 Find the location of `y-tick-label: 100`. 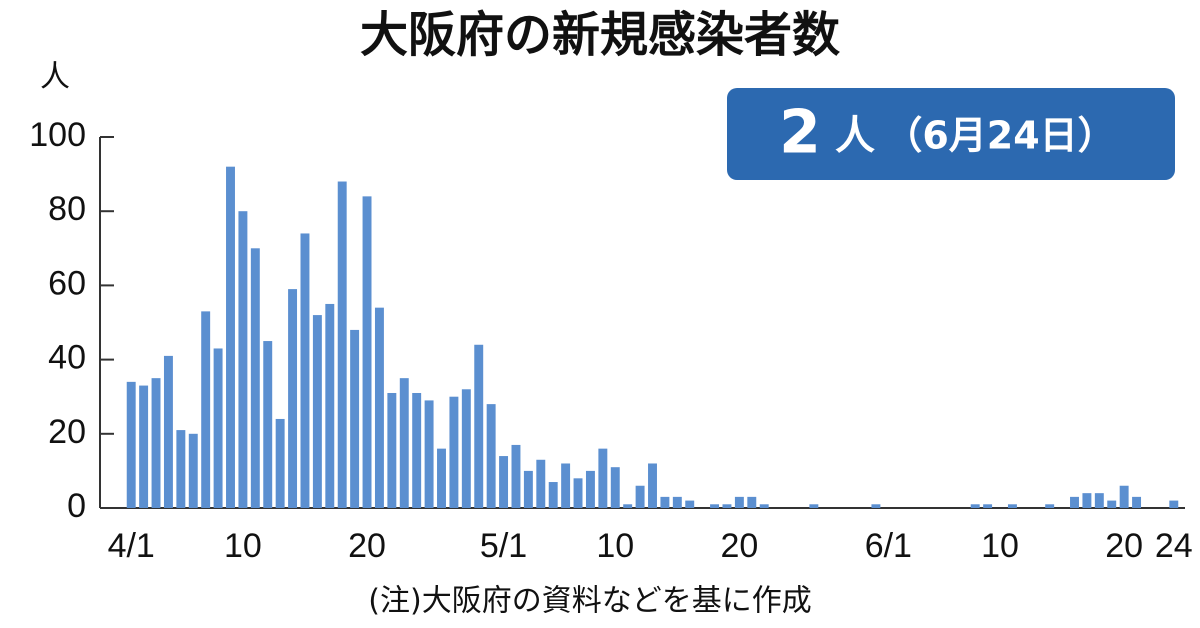

y-tick-label: 100 is located at coordinates (57, 135).